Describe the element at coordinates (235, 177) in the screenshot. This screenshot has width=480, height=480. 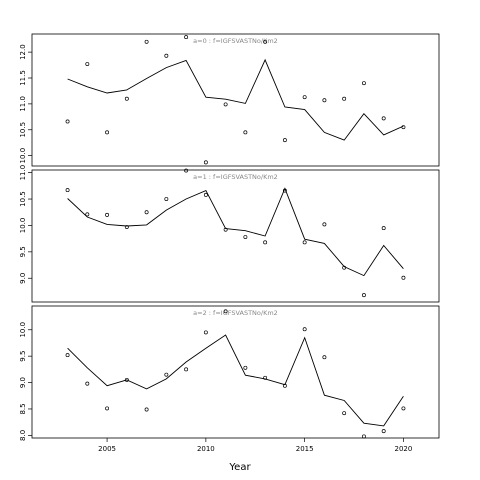
I see `panel-label: a=1 : f=IGFSVASTNo/Km2` at that location.